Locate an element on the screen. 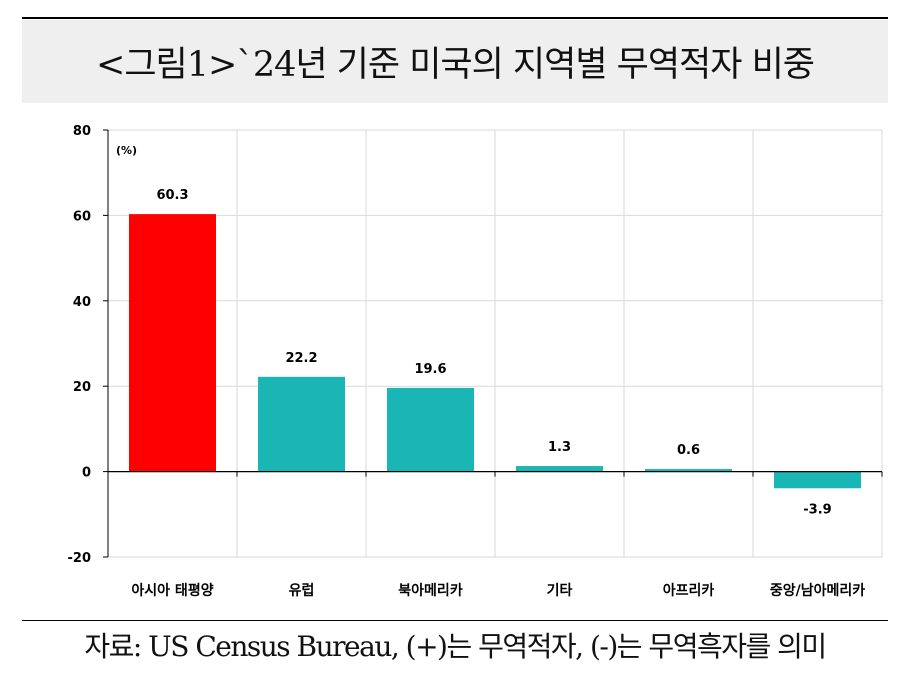 The width and height of the screenshot is (910, 684). data-label: 0.6 is located at coordinates (688, 450).